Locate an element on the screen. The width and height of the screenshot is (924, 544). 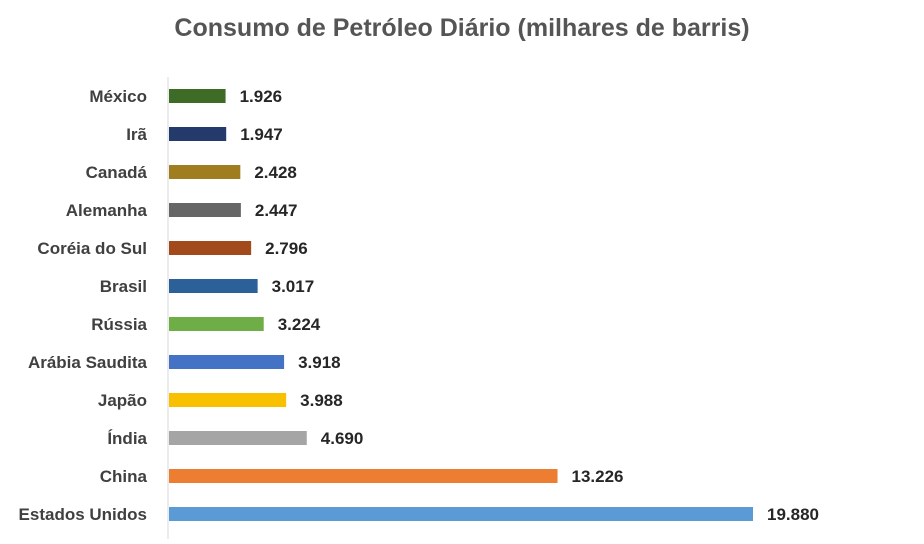
category-label-estados-unidos: Estados Unidos is located at coordinates (83, 514).